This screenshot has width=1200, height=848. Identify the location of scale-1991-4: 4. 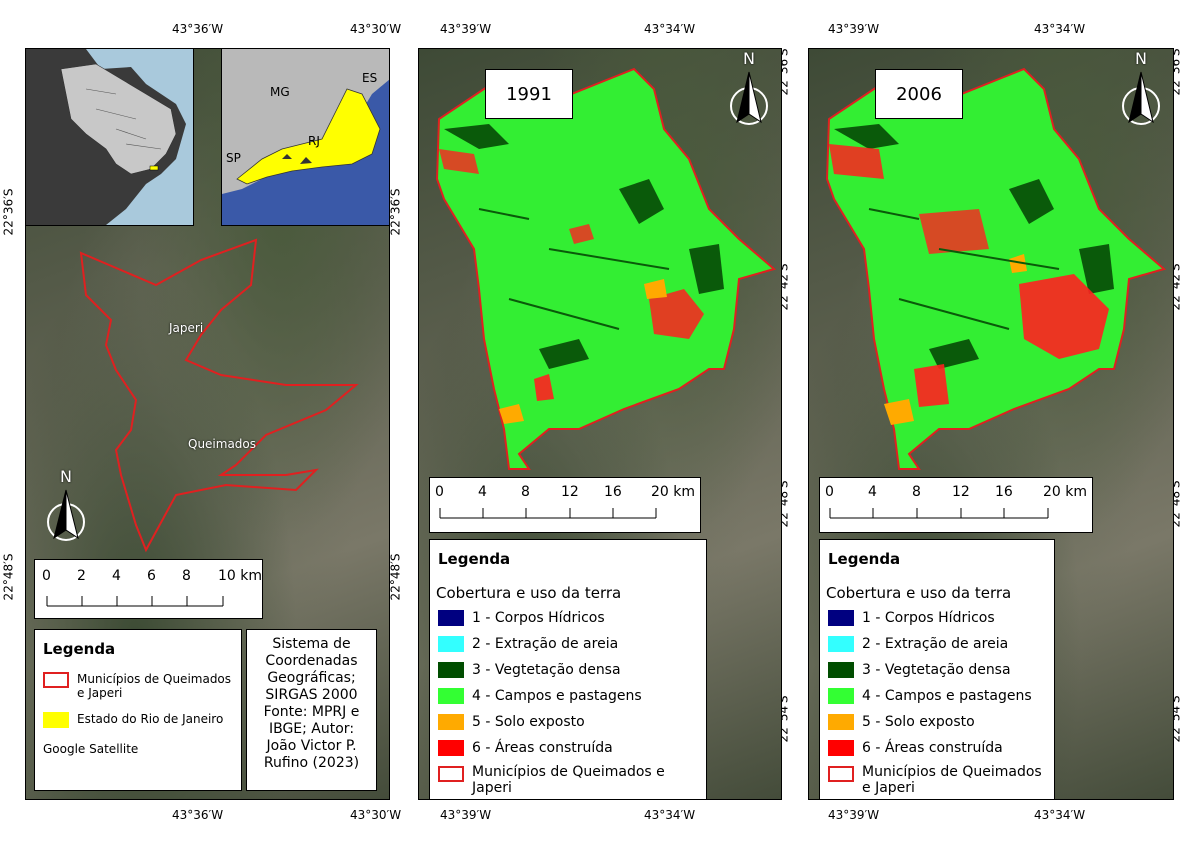
(482, 492).